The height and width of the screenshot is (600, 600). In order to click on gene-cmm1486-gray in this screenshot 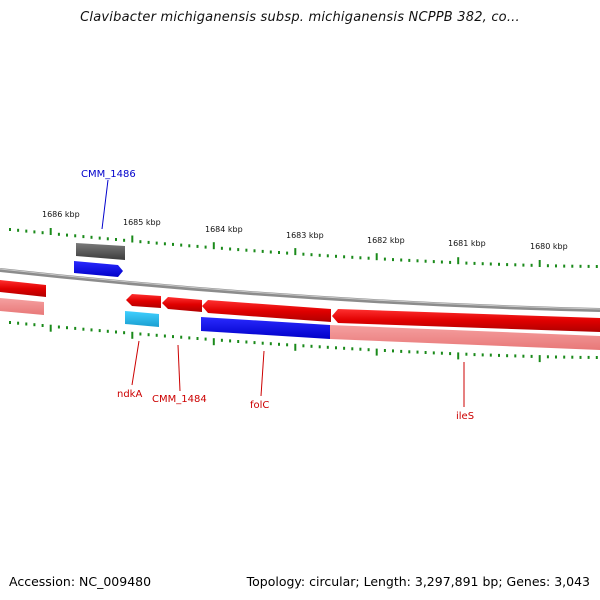, I will do `click(100, 251)`.